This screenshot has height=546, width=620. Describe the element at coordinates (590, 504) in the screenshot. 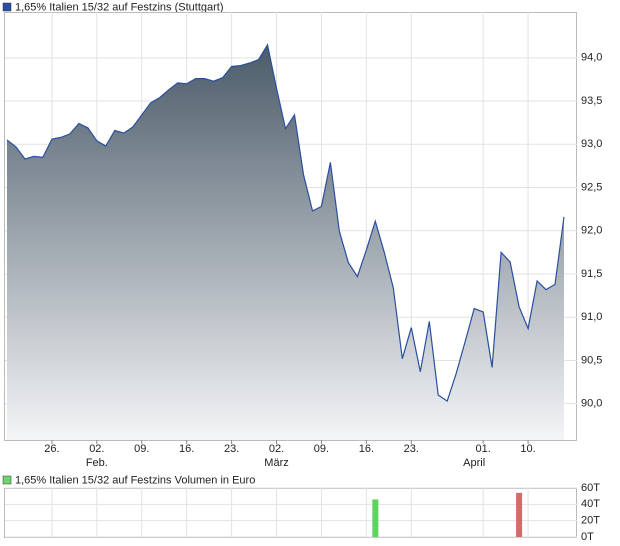

I see `y-tick-label: 40T` at that location.